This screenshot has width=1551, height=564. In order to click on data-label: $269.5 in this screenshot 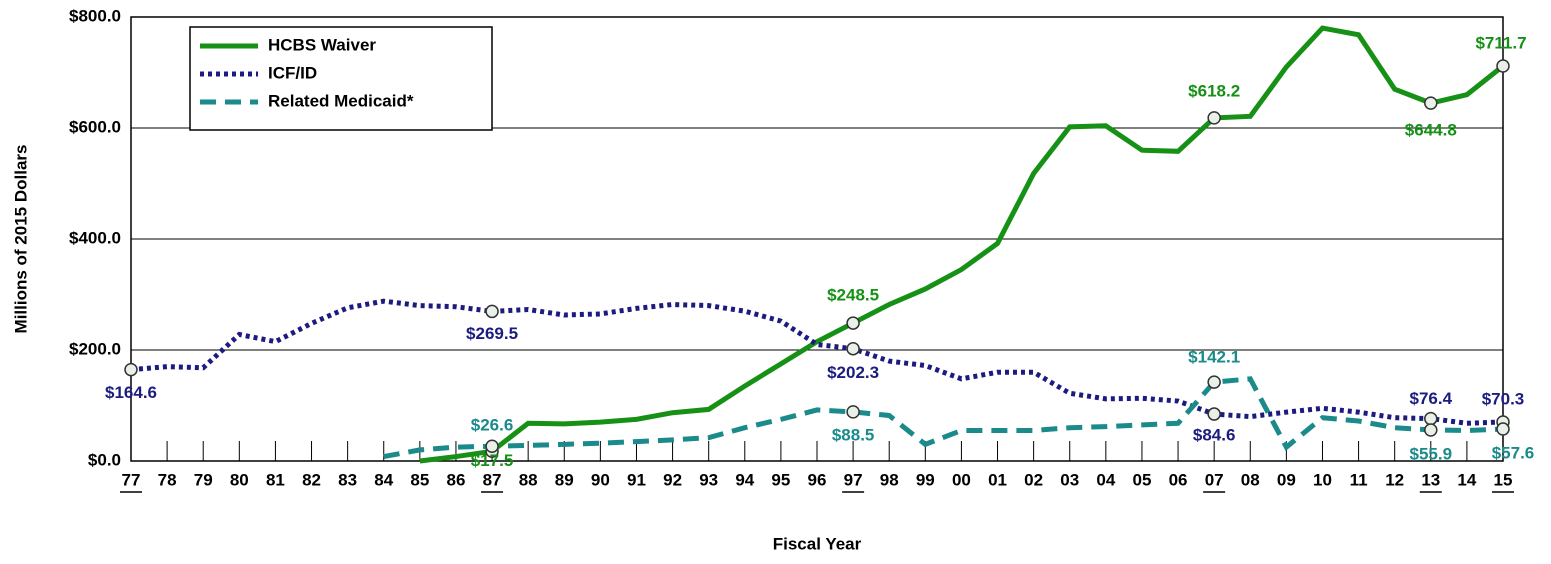, I will do `click(492, 333)`.